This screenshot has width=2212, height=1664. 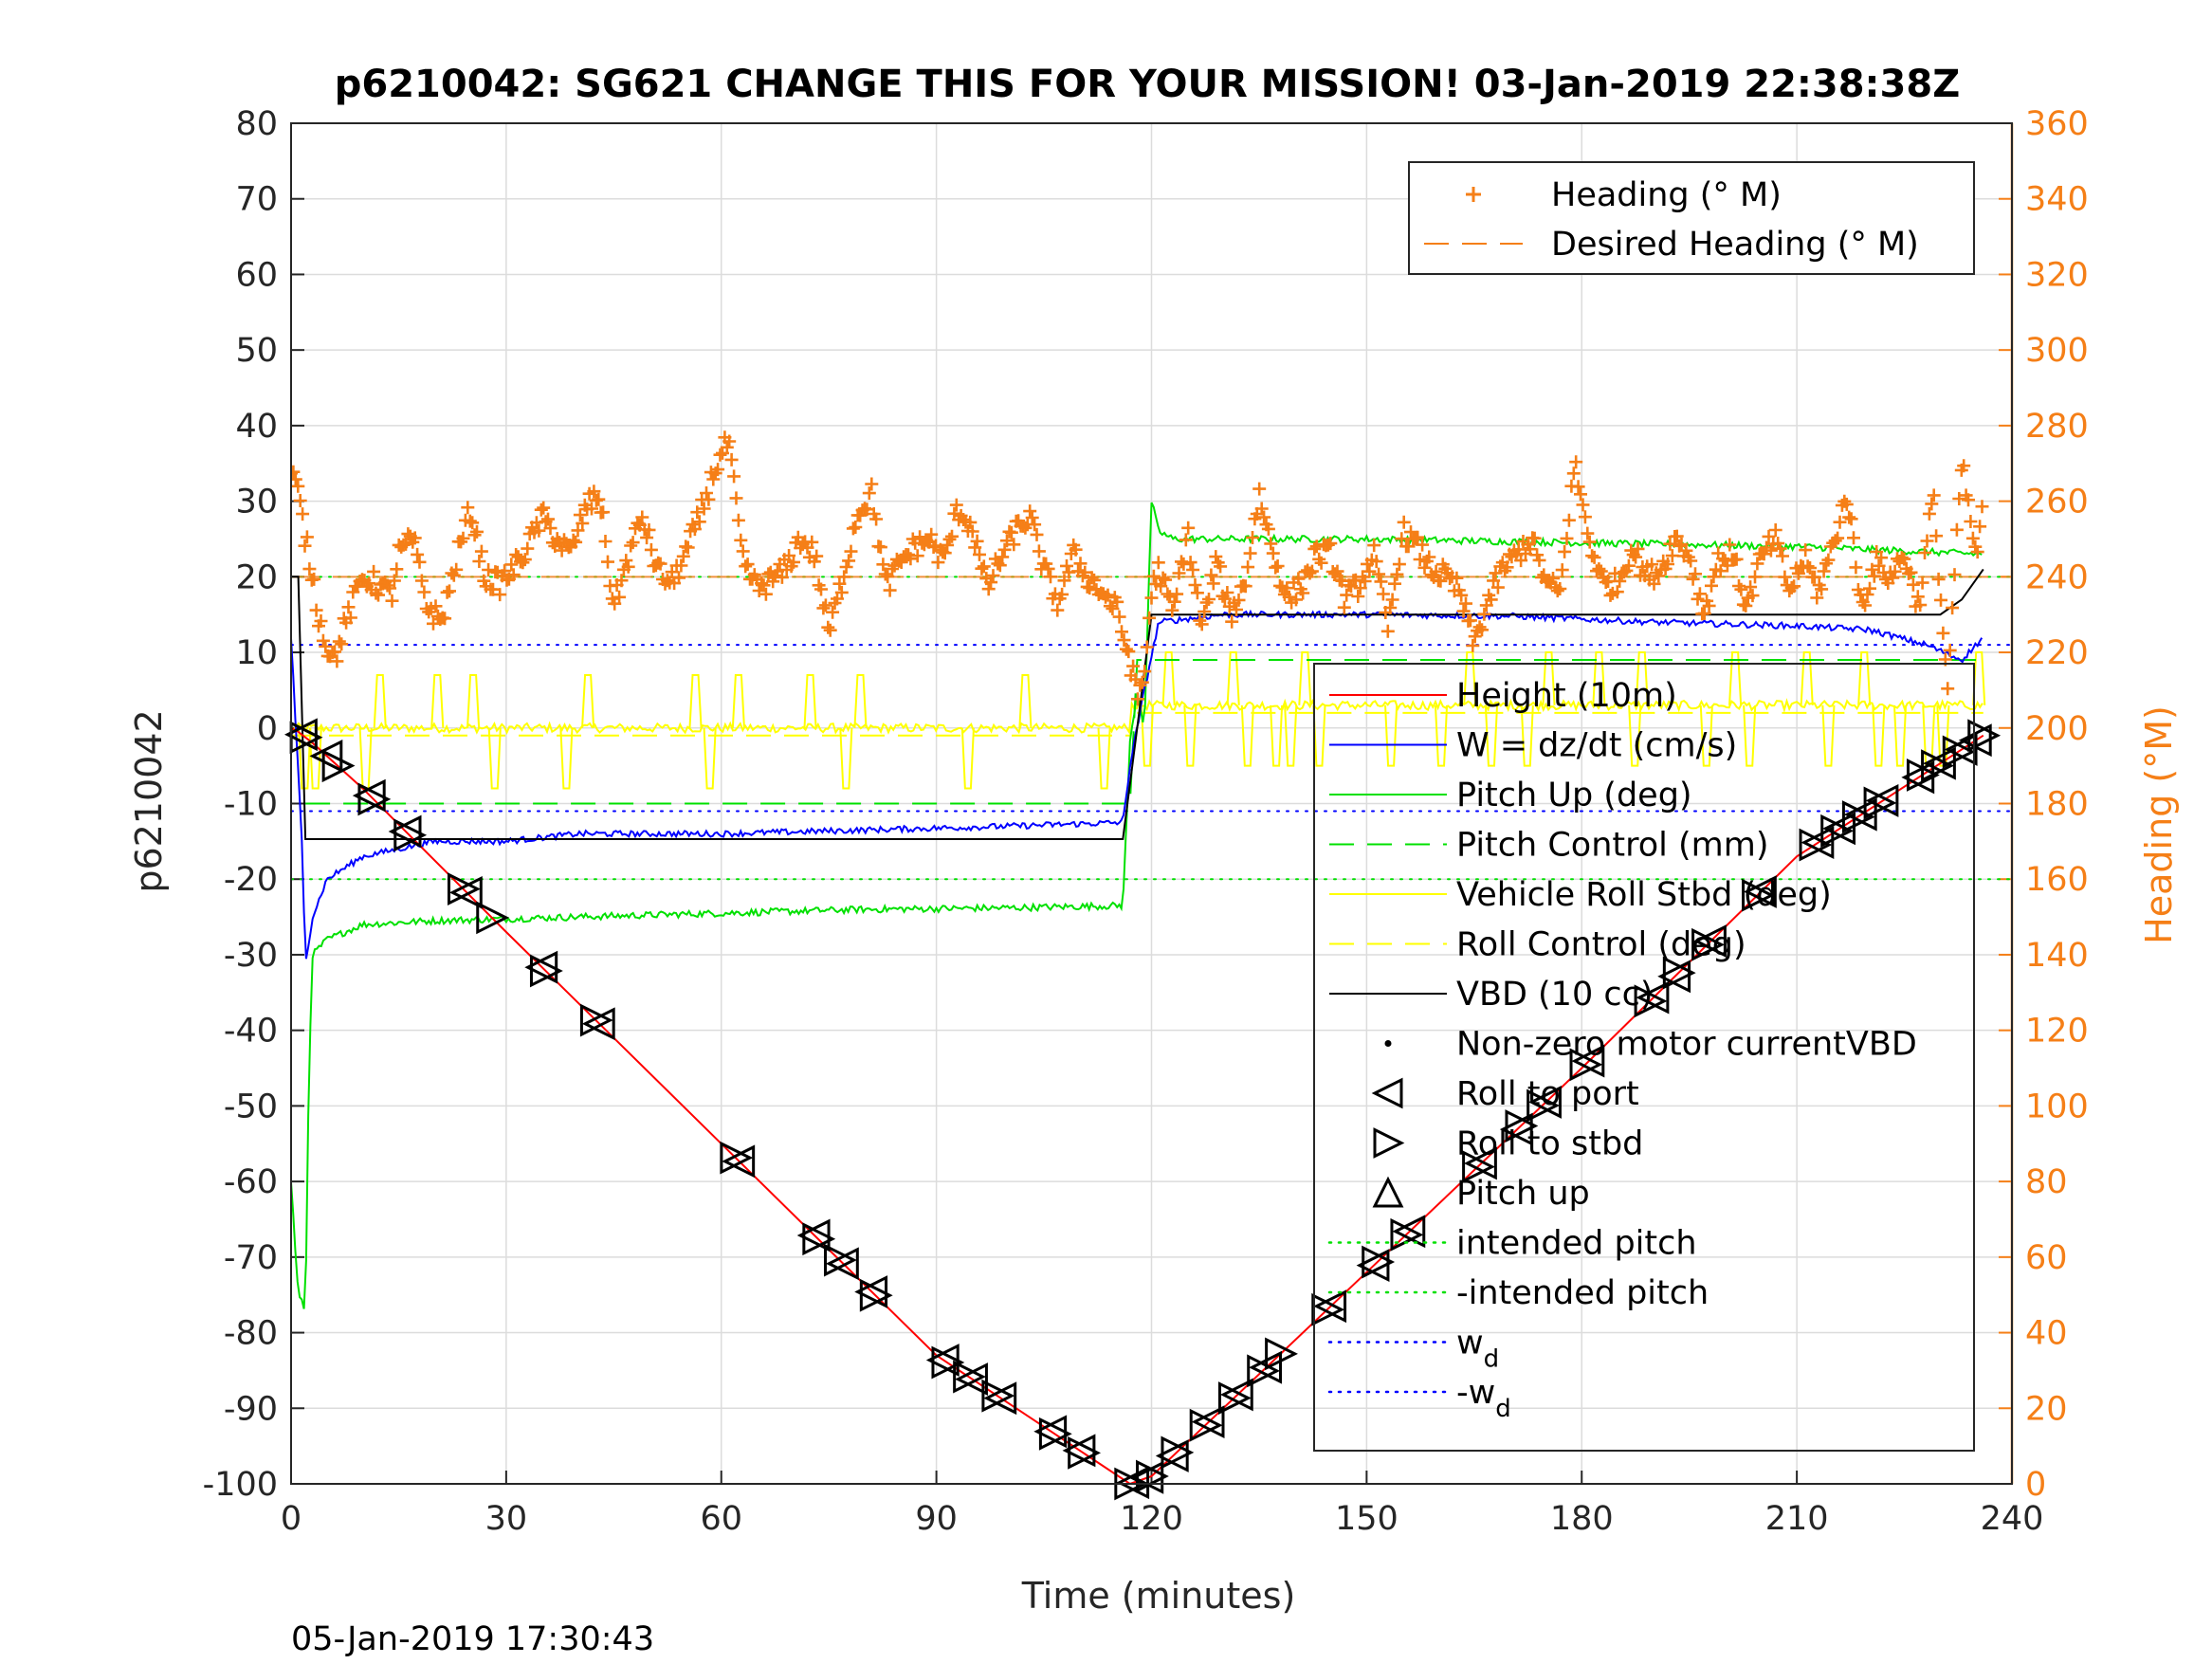 What do you see at coordinates (1686, 1045) in the screenshot?
I see `legend-main-label-text: Non-zero motor currentVBD` at bounding box center [1686, 1045].